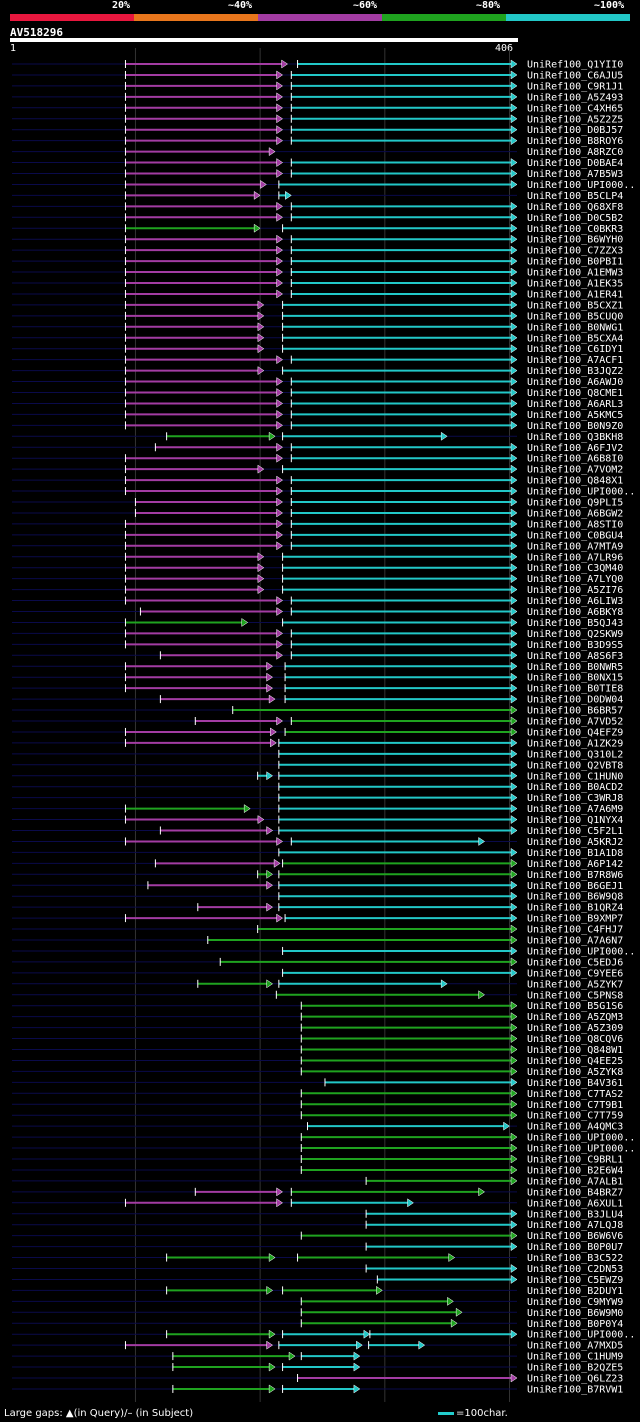  Describe the element at coordinates (504, 48) in the screenshot. I see `axis-end-label: 406` at that location.